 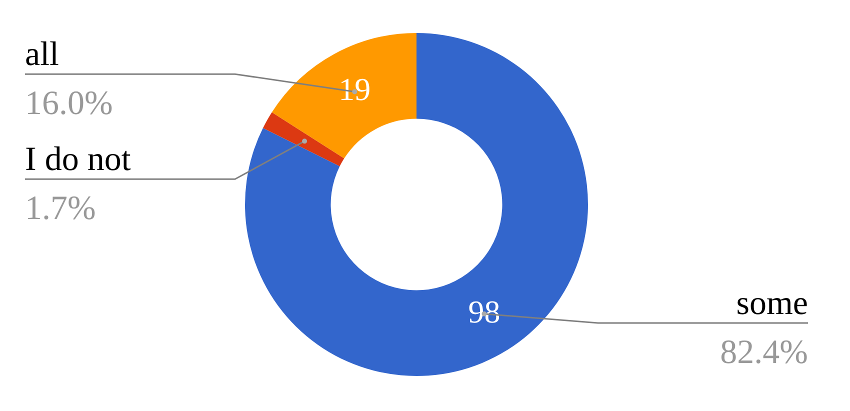 What do you see at coordinates (42, 55) in the screenshot?
I see `slice-label: all` at bounding box center [42, 55].